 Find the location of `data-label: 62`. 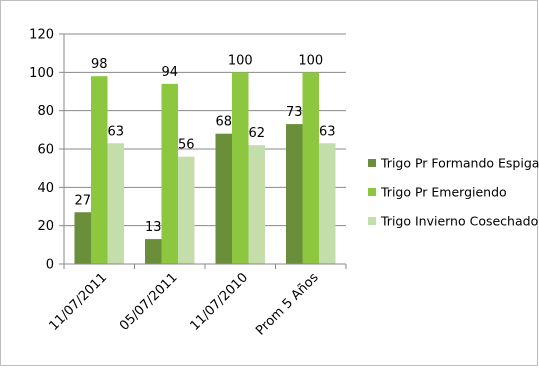

data-label: 62 is located at coordinates (256, 133).